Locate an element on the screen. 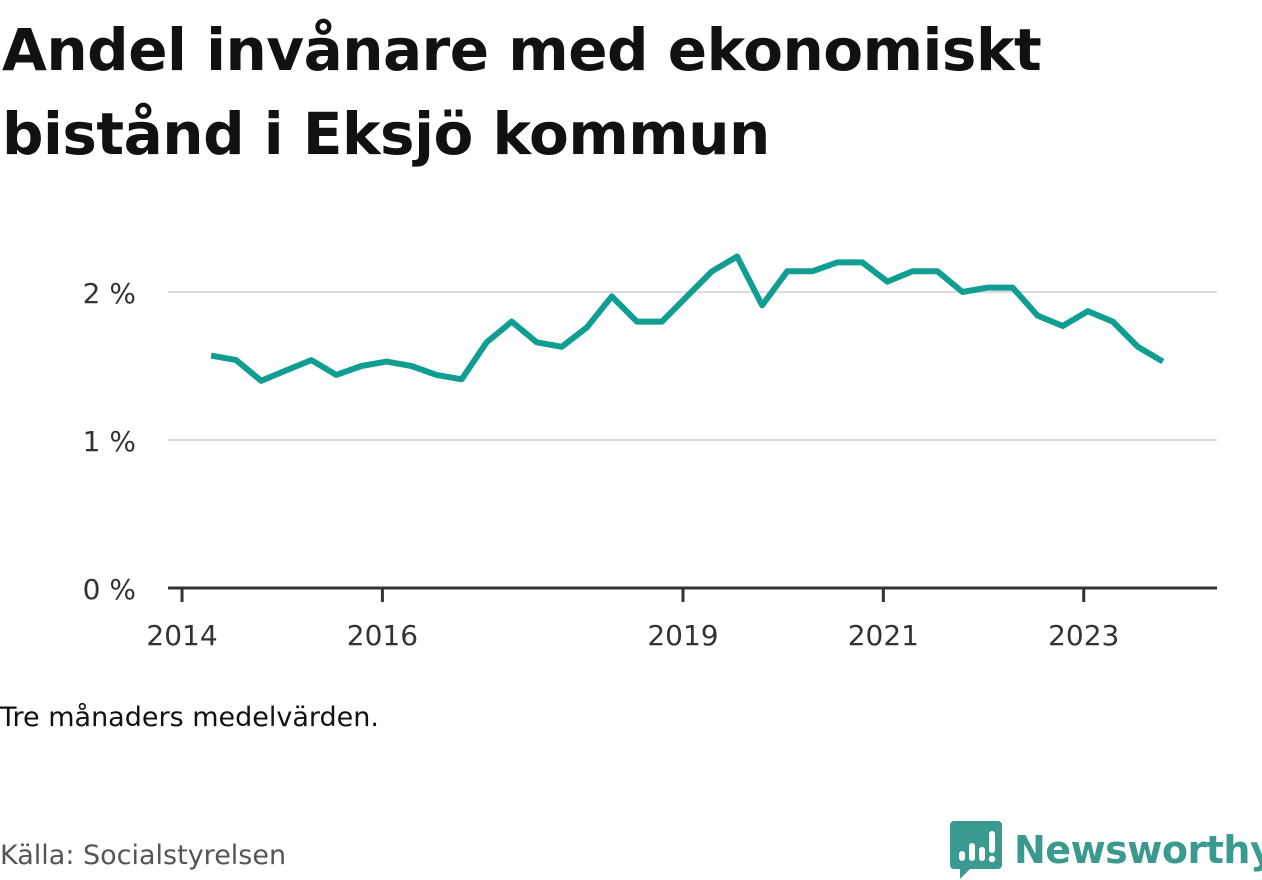  x-tick-label: 2021 is located at coordinates (883, 635).